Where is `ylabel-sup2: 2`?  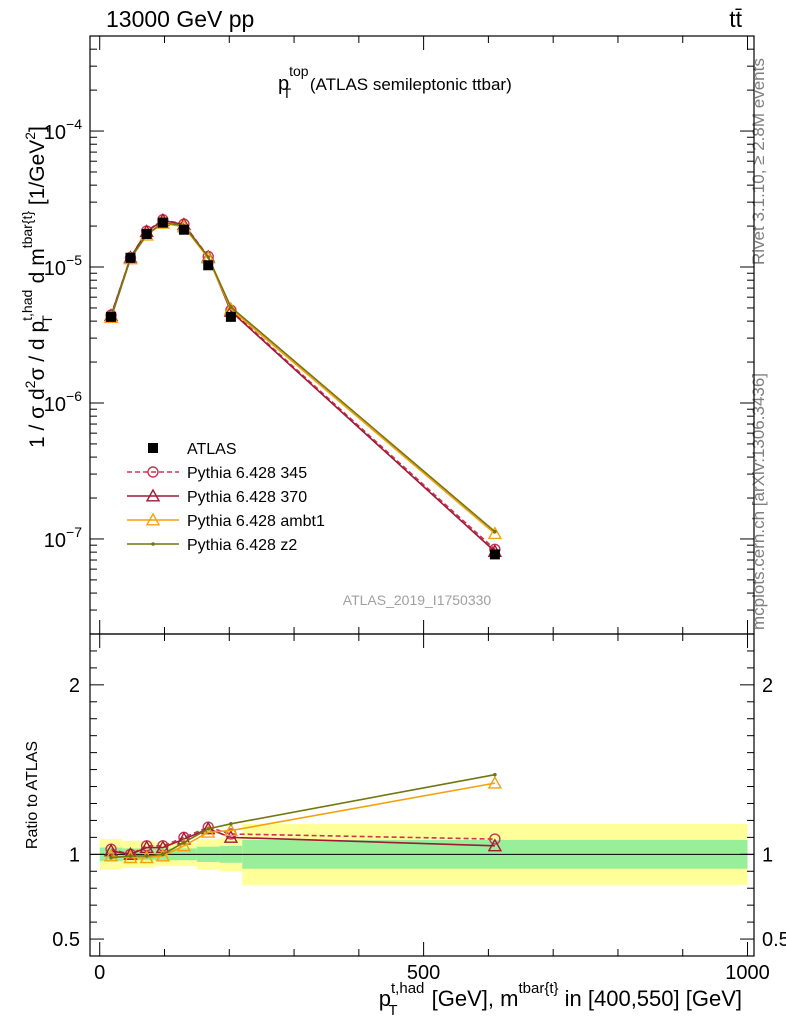 ylabel-sup2: 2 is located at coordinates (30, 384).